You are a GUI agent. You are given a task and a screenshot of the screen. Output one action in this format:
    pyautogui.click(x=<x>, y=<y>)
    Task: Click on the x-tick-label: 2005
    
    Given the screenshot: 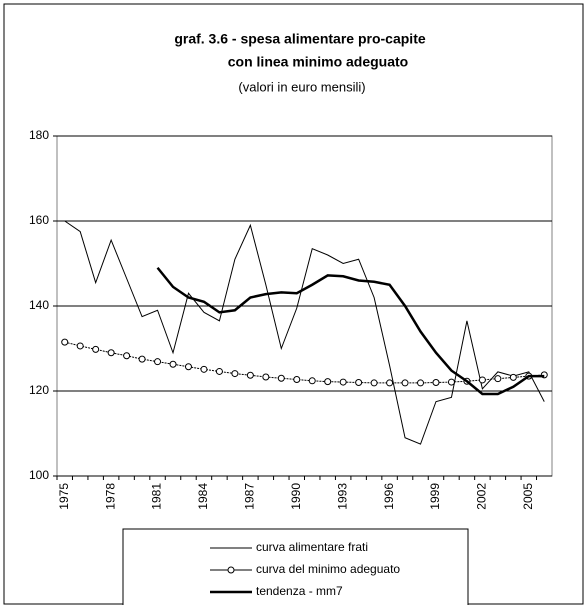 What is the action you would take?
    pyautogui.click(x=528, y=496)
    